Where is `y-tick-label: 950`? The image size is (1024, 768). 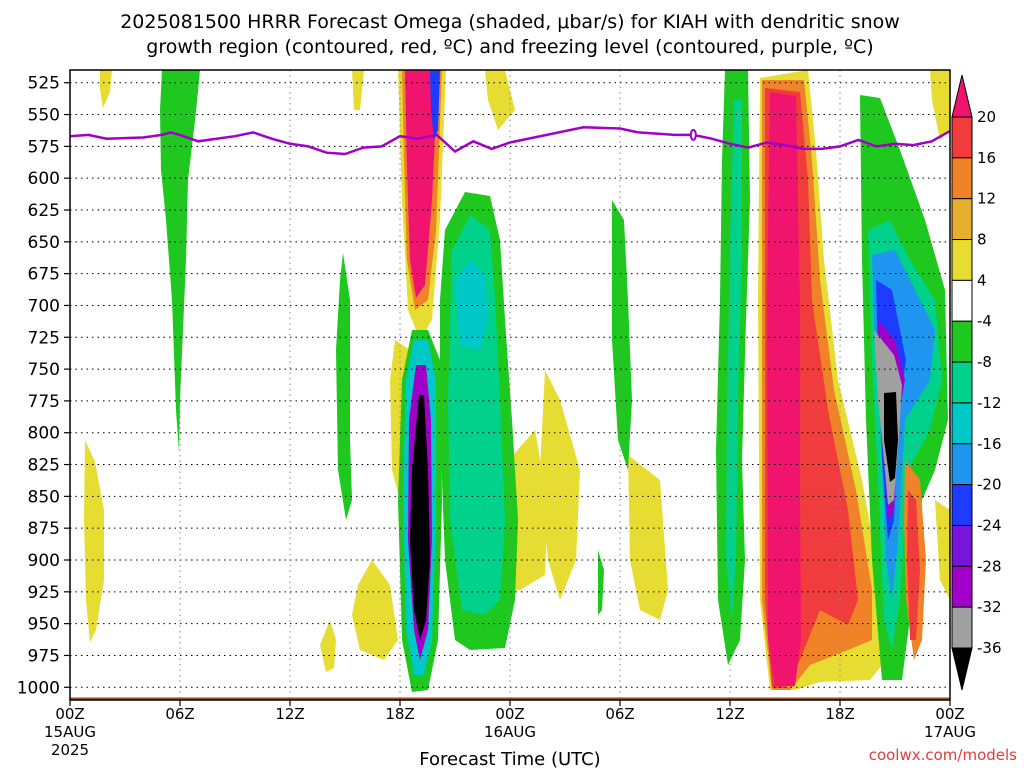 y-tick-label: 950 is located at coordinates (44, 625).